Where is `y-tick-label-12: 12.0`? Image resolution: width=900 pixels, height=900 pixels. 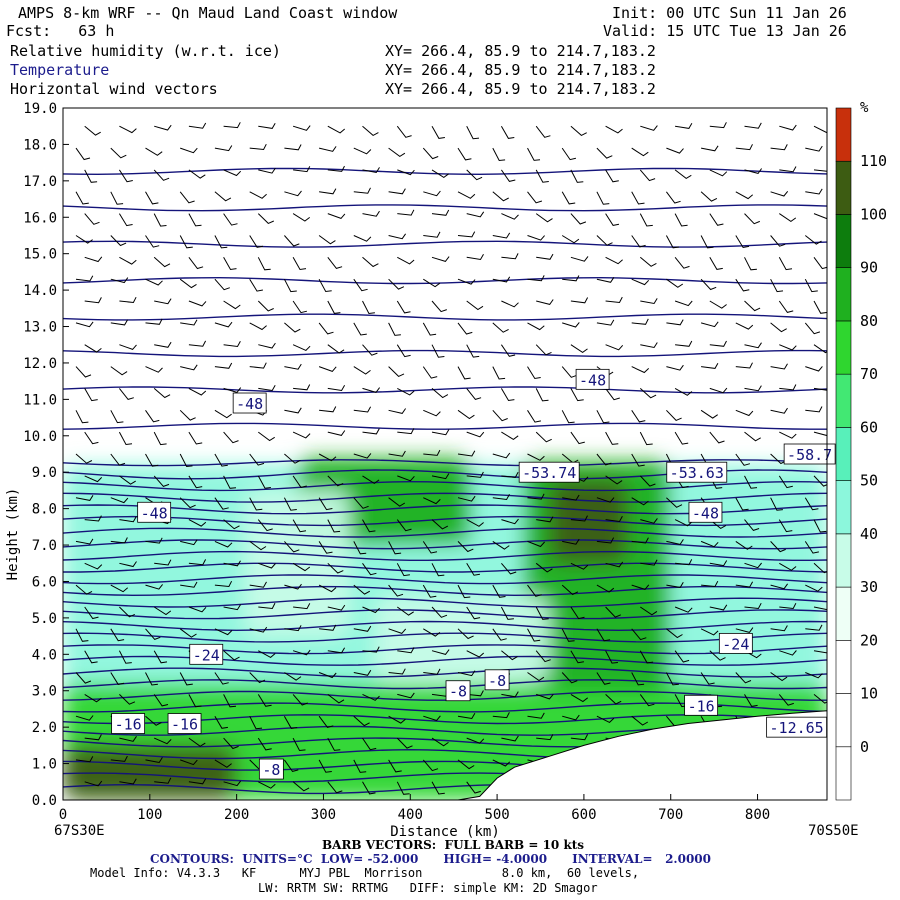
y-tick-label-12: 12.0 is located at coordinates (40, 364).